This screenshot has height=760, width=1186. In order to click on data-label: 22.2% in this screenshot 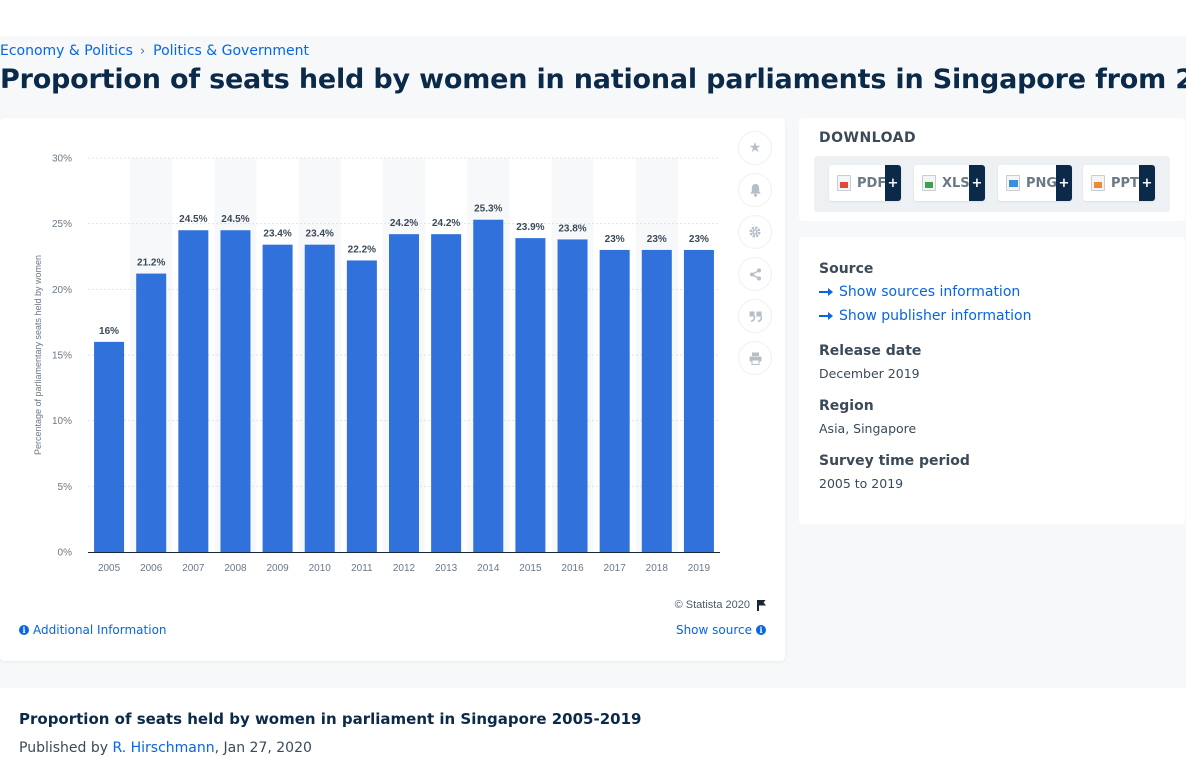, I will do `click(362, 249)`.